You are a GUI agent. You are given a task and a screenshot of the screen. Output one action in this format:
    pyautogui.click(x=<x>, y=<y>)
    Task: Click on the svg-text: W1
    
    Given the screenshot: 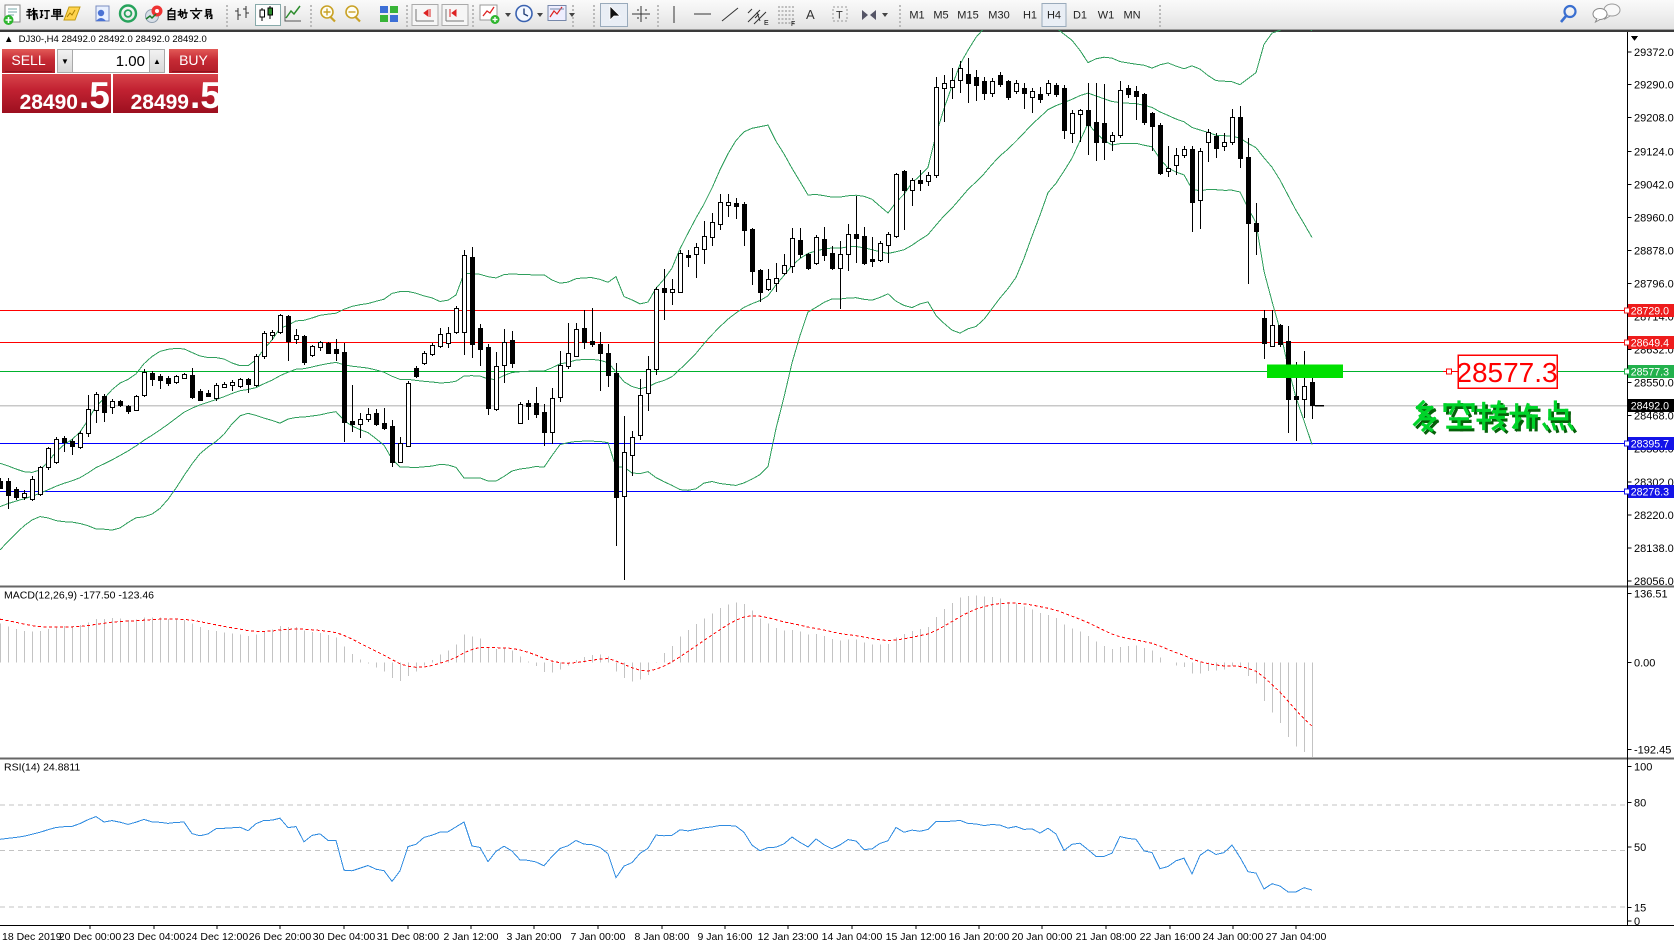 What is the action you would take?
    pyautogui.click(x=1106, y=16)
    